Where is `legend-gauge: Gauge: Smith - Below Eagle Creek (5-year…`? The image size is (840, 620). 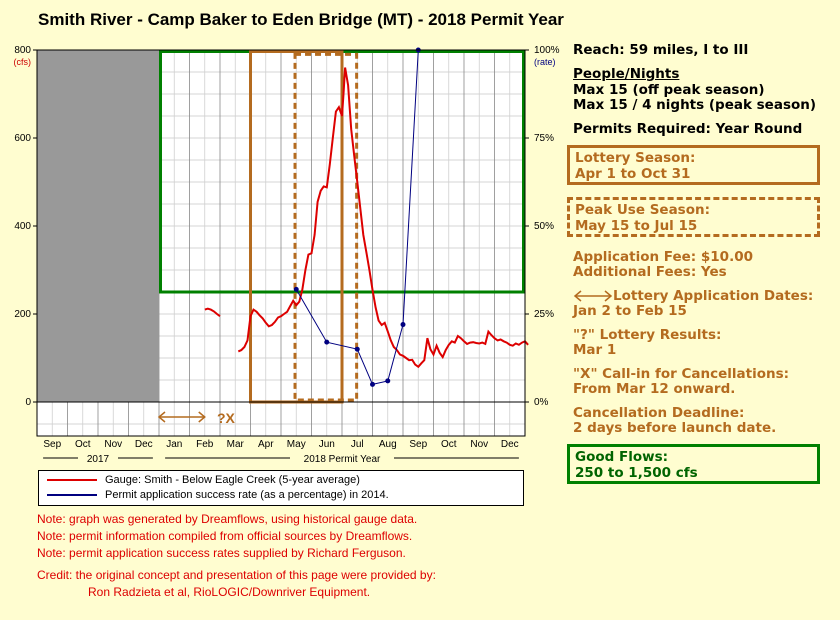 legend-gauge: Gauge: Smith - Below Eagle Creek (5-year… is located at coordinates (203, 481).